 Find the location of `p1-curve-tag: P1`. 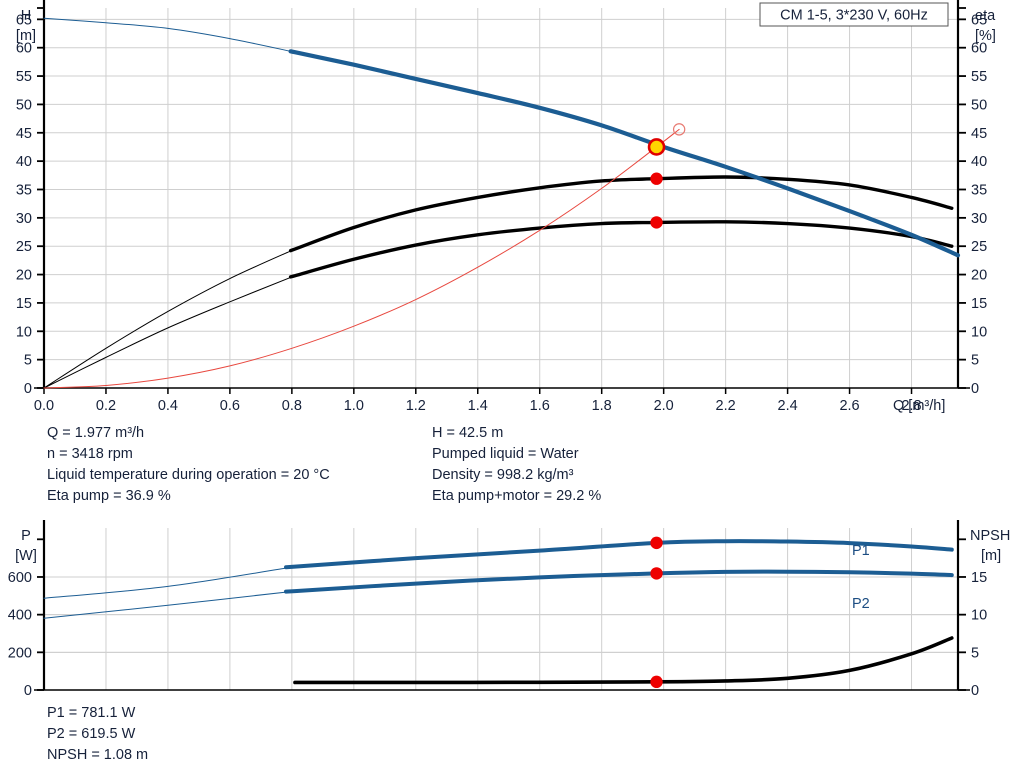

p1-curve-tag: P1 is located at coordinates (861, 551).